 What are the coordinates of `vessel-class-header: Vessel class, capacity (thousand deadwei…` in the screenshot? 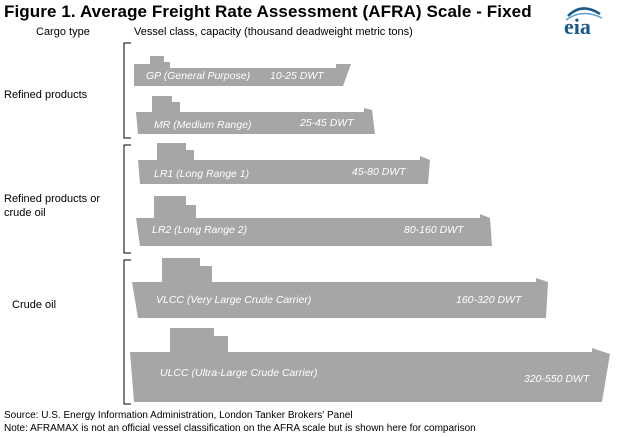 It's located at (273, 32).